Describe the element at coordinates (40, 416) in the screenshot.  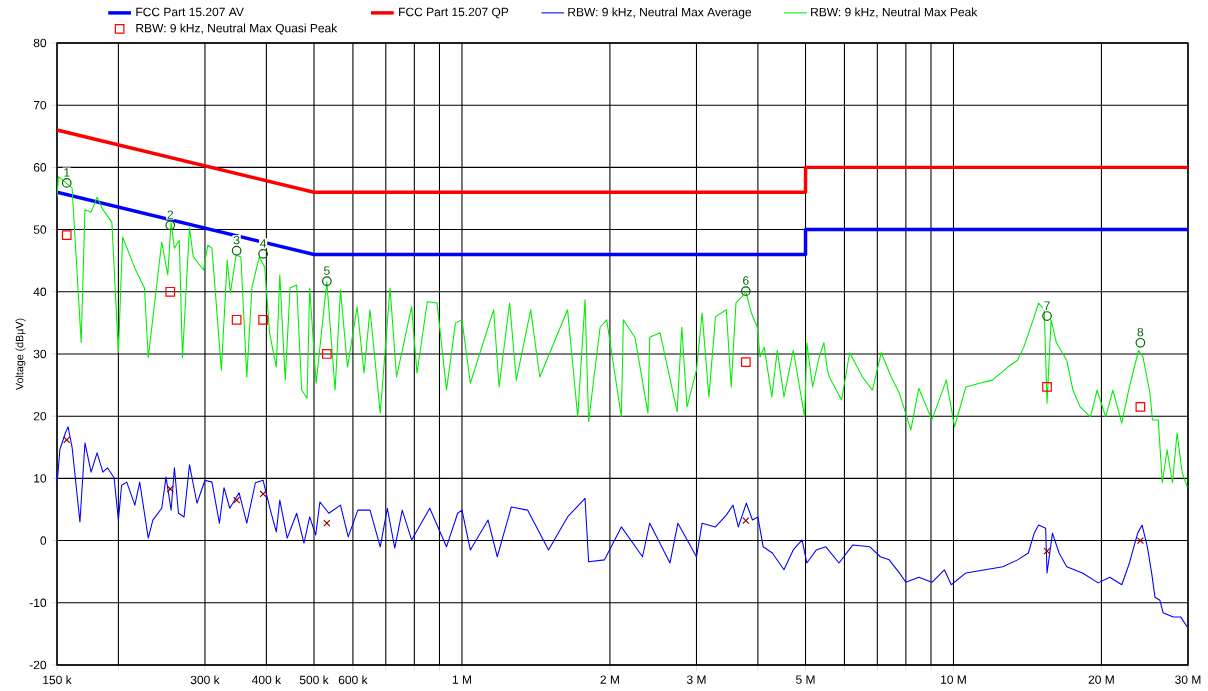
I see `y-tick-label: 20` at that location.